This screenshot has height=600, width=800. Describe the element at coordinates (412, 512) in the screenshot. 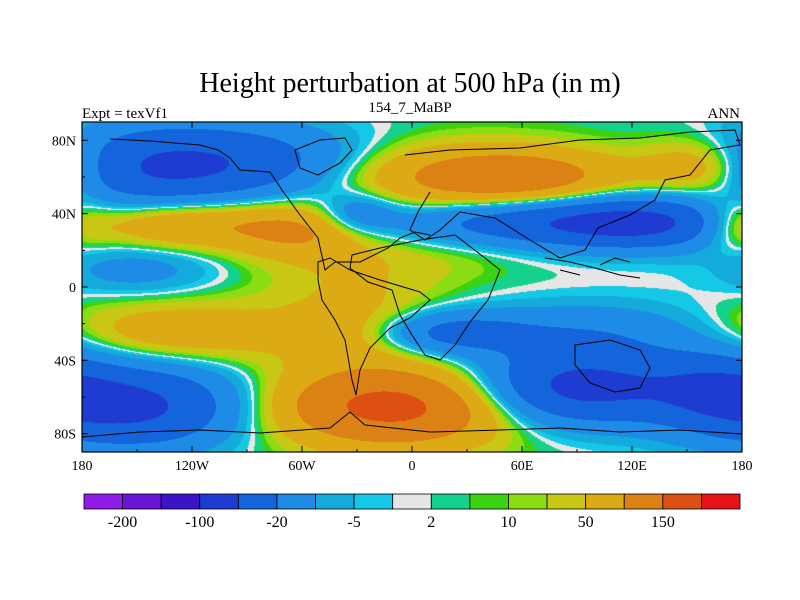

I see `colorbar: -200 -100 -20 -5 2 10 50 150` at that location.